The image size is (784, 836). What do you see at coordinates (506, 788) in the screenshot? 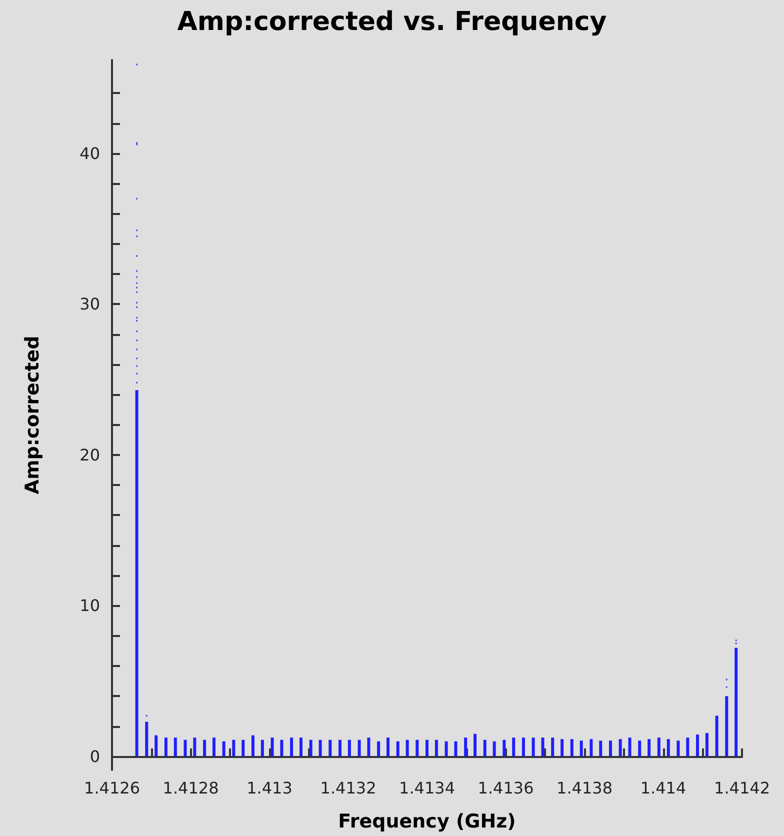
I see `x-tick-label: 1.4136` at bounding box center [506, 788].